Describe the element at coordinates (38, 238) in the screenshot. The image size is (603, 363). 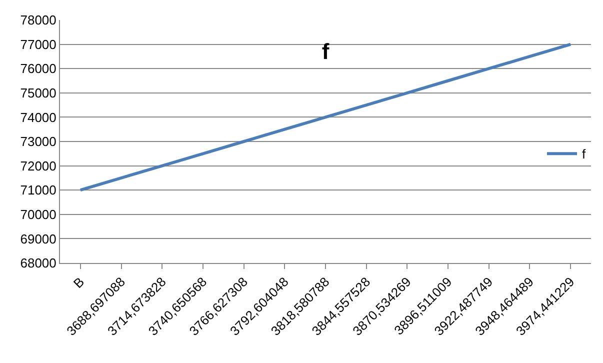
I see `y-tick-label: 69000` at that location.